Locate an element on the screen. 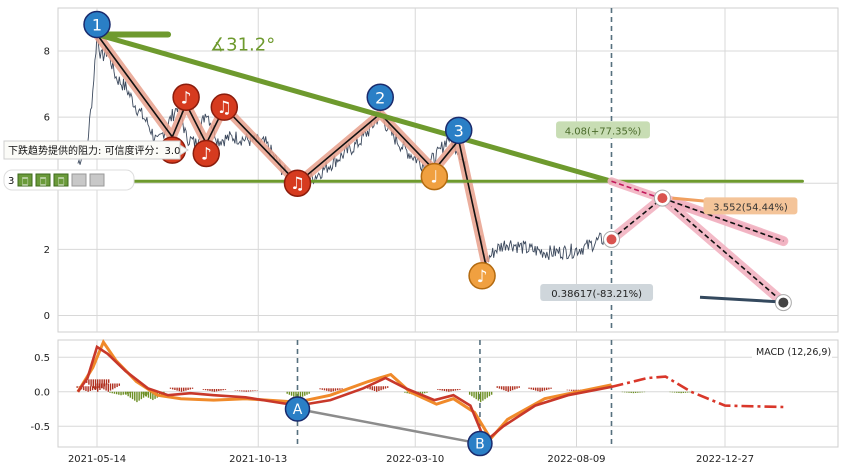 This screenshot has width=847, height=471. rating-star-glyph: 🀆 is located at coordinates (43, 181).